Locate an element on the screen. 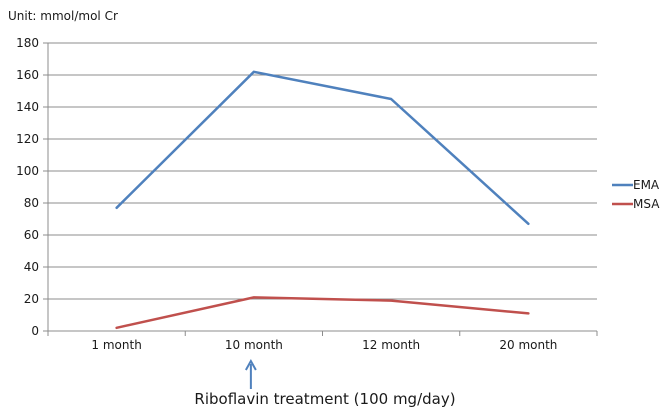 The width and height of the screenshot is (662, 412). annotation-arrowhead-icon is located at coordinates (251, 364).